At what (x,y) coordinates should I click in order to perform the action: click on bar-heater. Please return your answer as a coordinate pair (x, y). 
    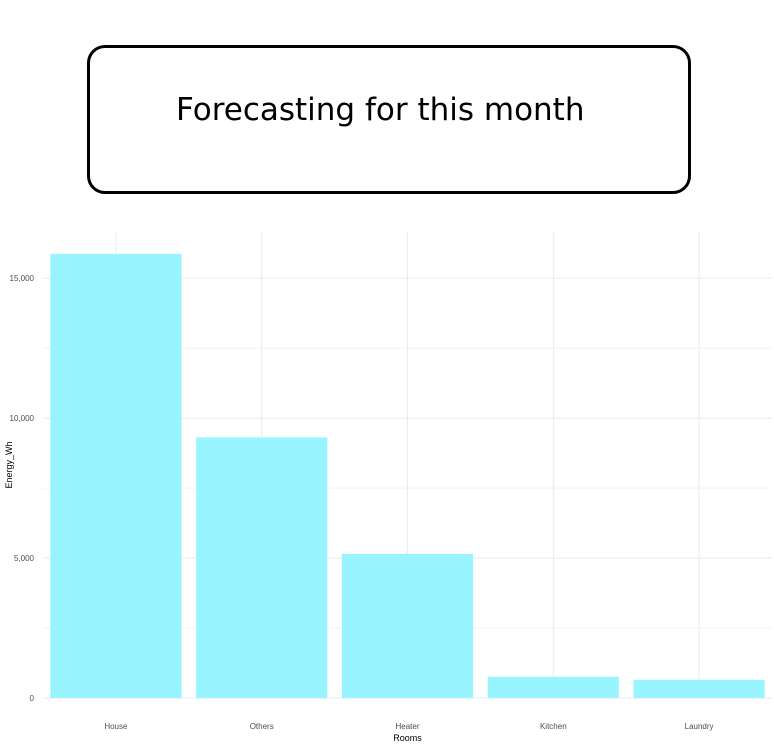
    Looking at the image, I should click on (407, 625).